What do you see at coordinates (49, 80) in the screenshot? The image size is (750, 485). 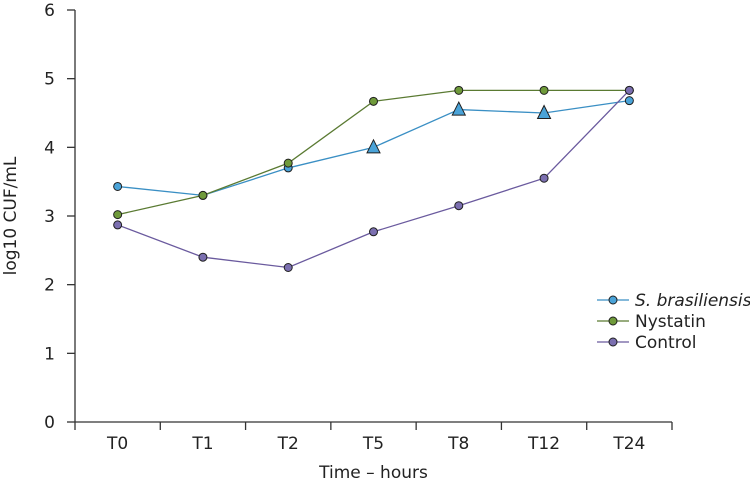 I see `y-tick-label: 5` at bounding box center [49, 80].